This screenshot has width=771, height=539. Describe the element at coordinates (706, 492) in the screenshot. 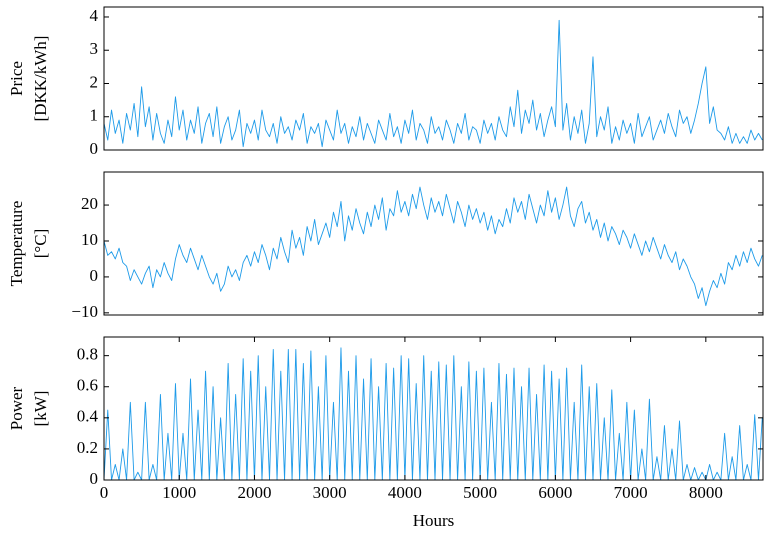

I see `x-tick-label: 8000` at that location.